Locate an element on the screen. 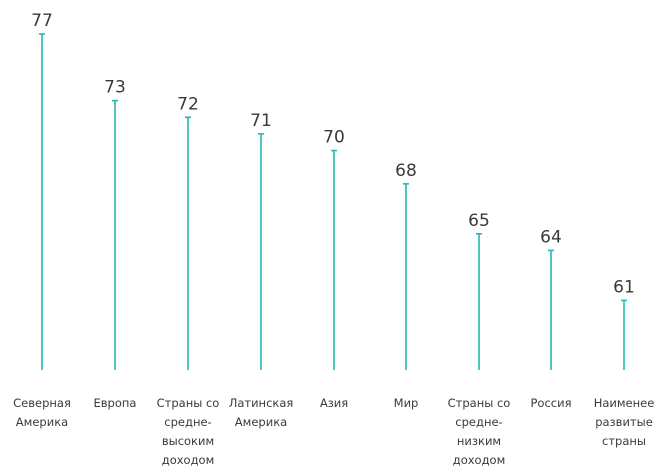 This screenshot has width=658, height=470. value-label-4: 70 is located at coordinates (334, 138).